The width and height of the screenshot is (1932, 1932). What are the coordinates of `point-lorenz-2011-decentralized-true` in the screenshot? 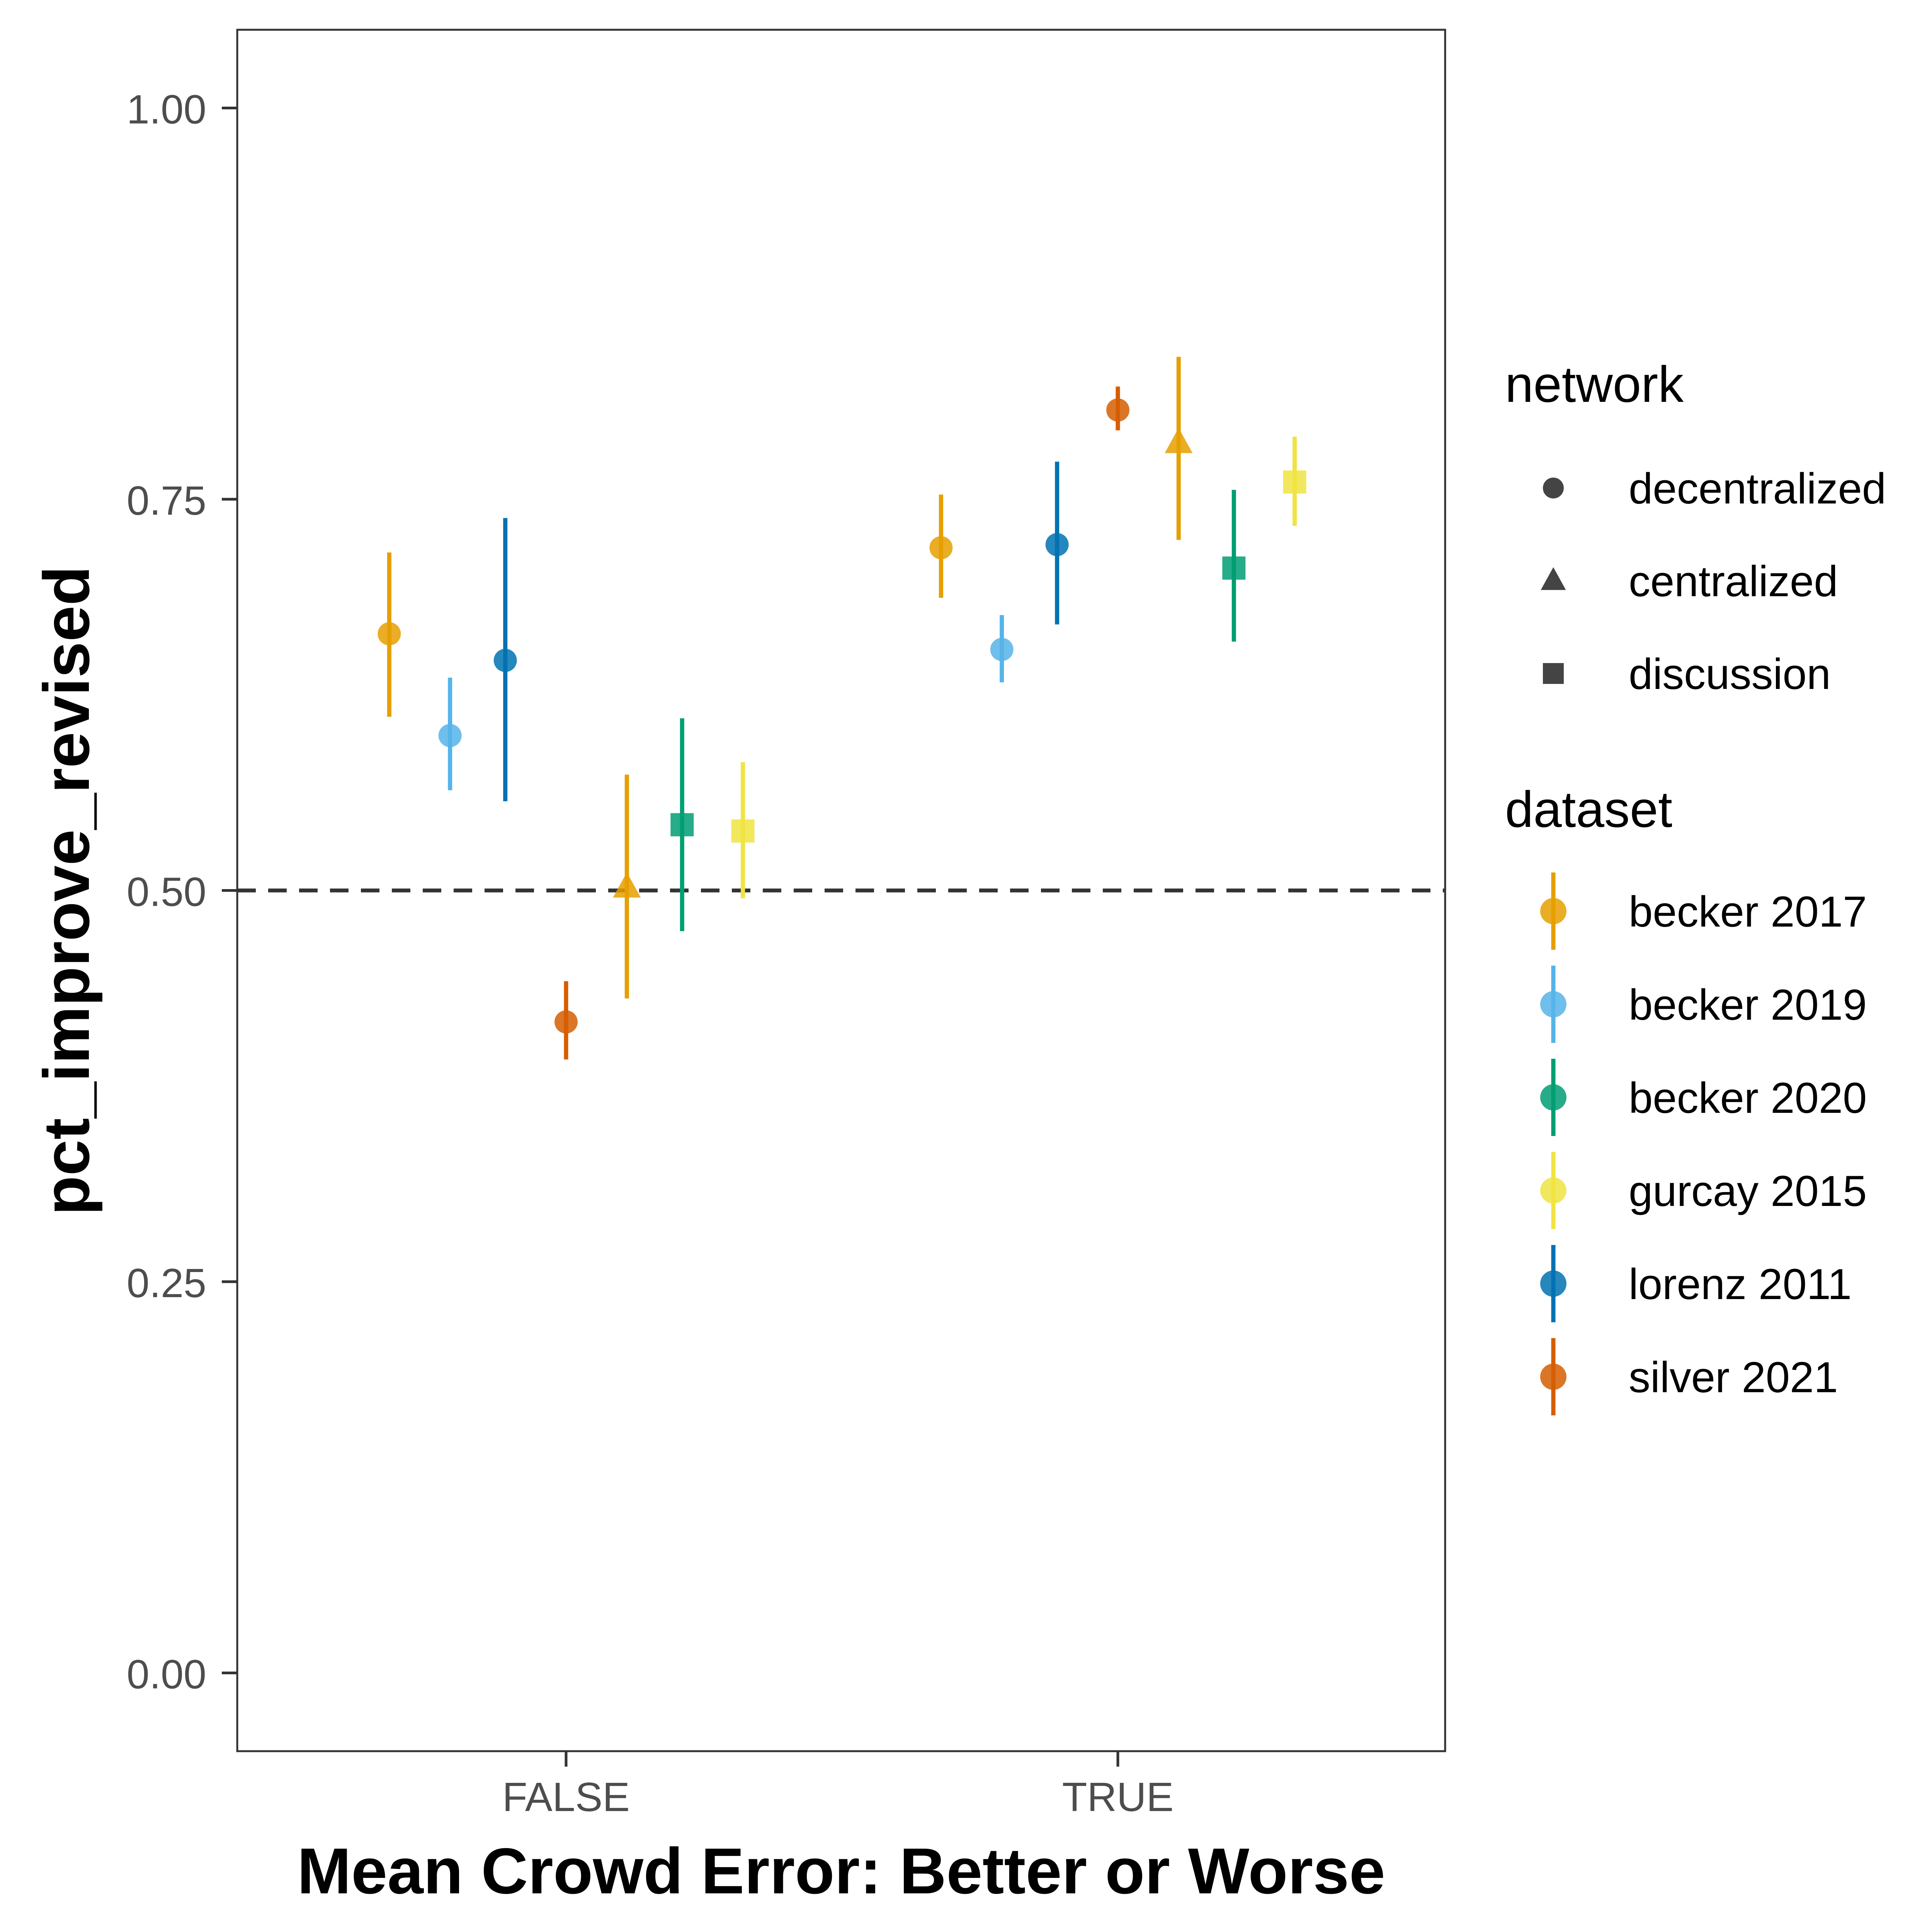 It's located at (1057, 542).